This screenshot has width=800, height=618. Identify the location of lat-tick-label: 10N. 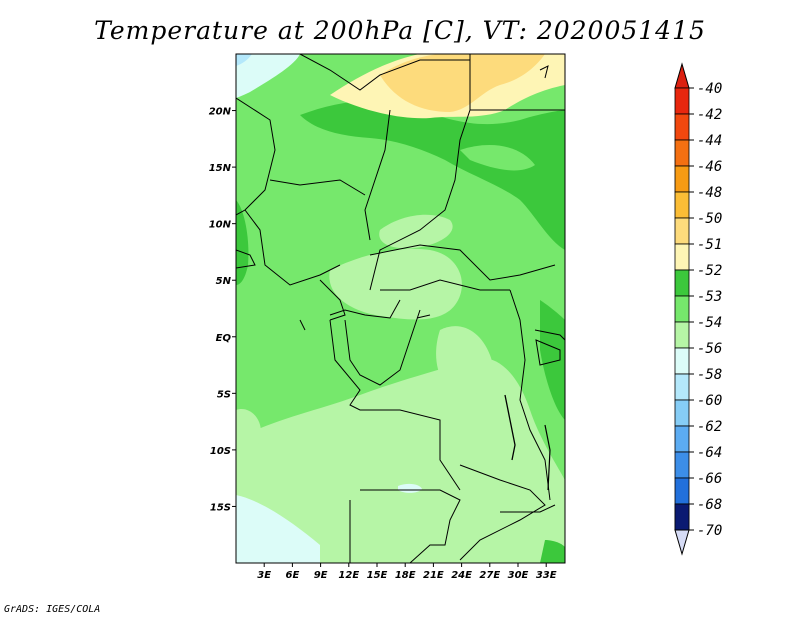
(220, 225).